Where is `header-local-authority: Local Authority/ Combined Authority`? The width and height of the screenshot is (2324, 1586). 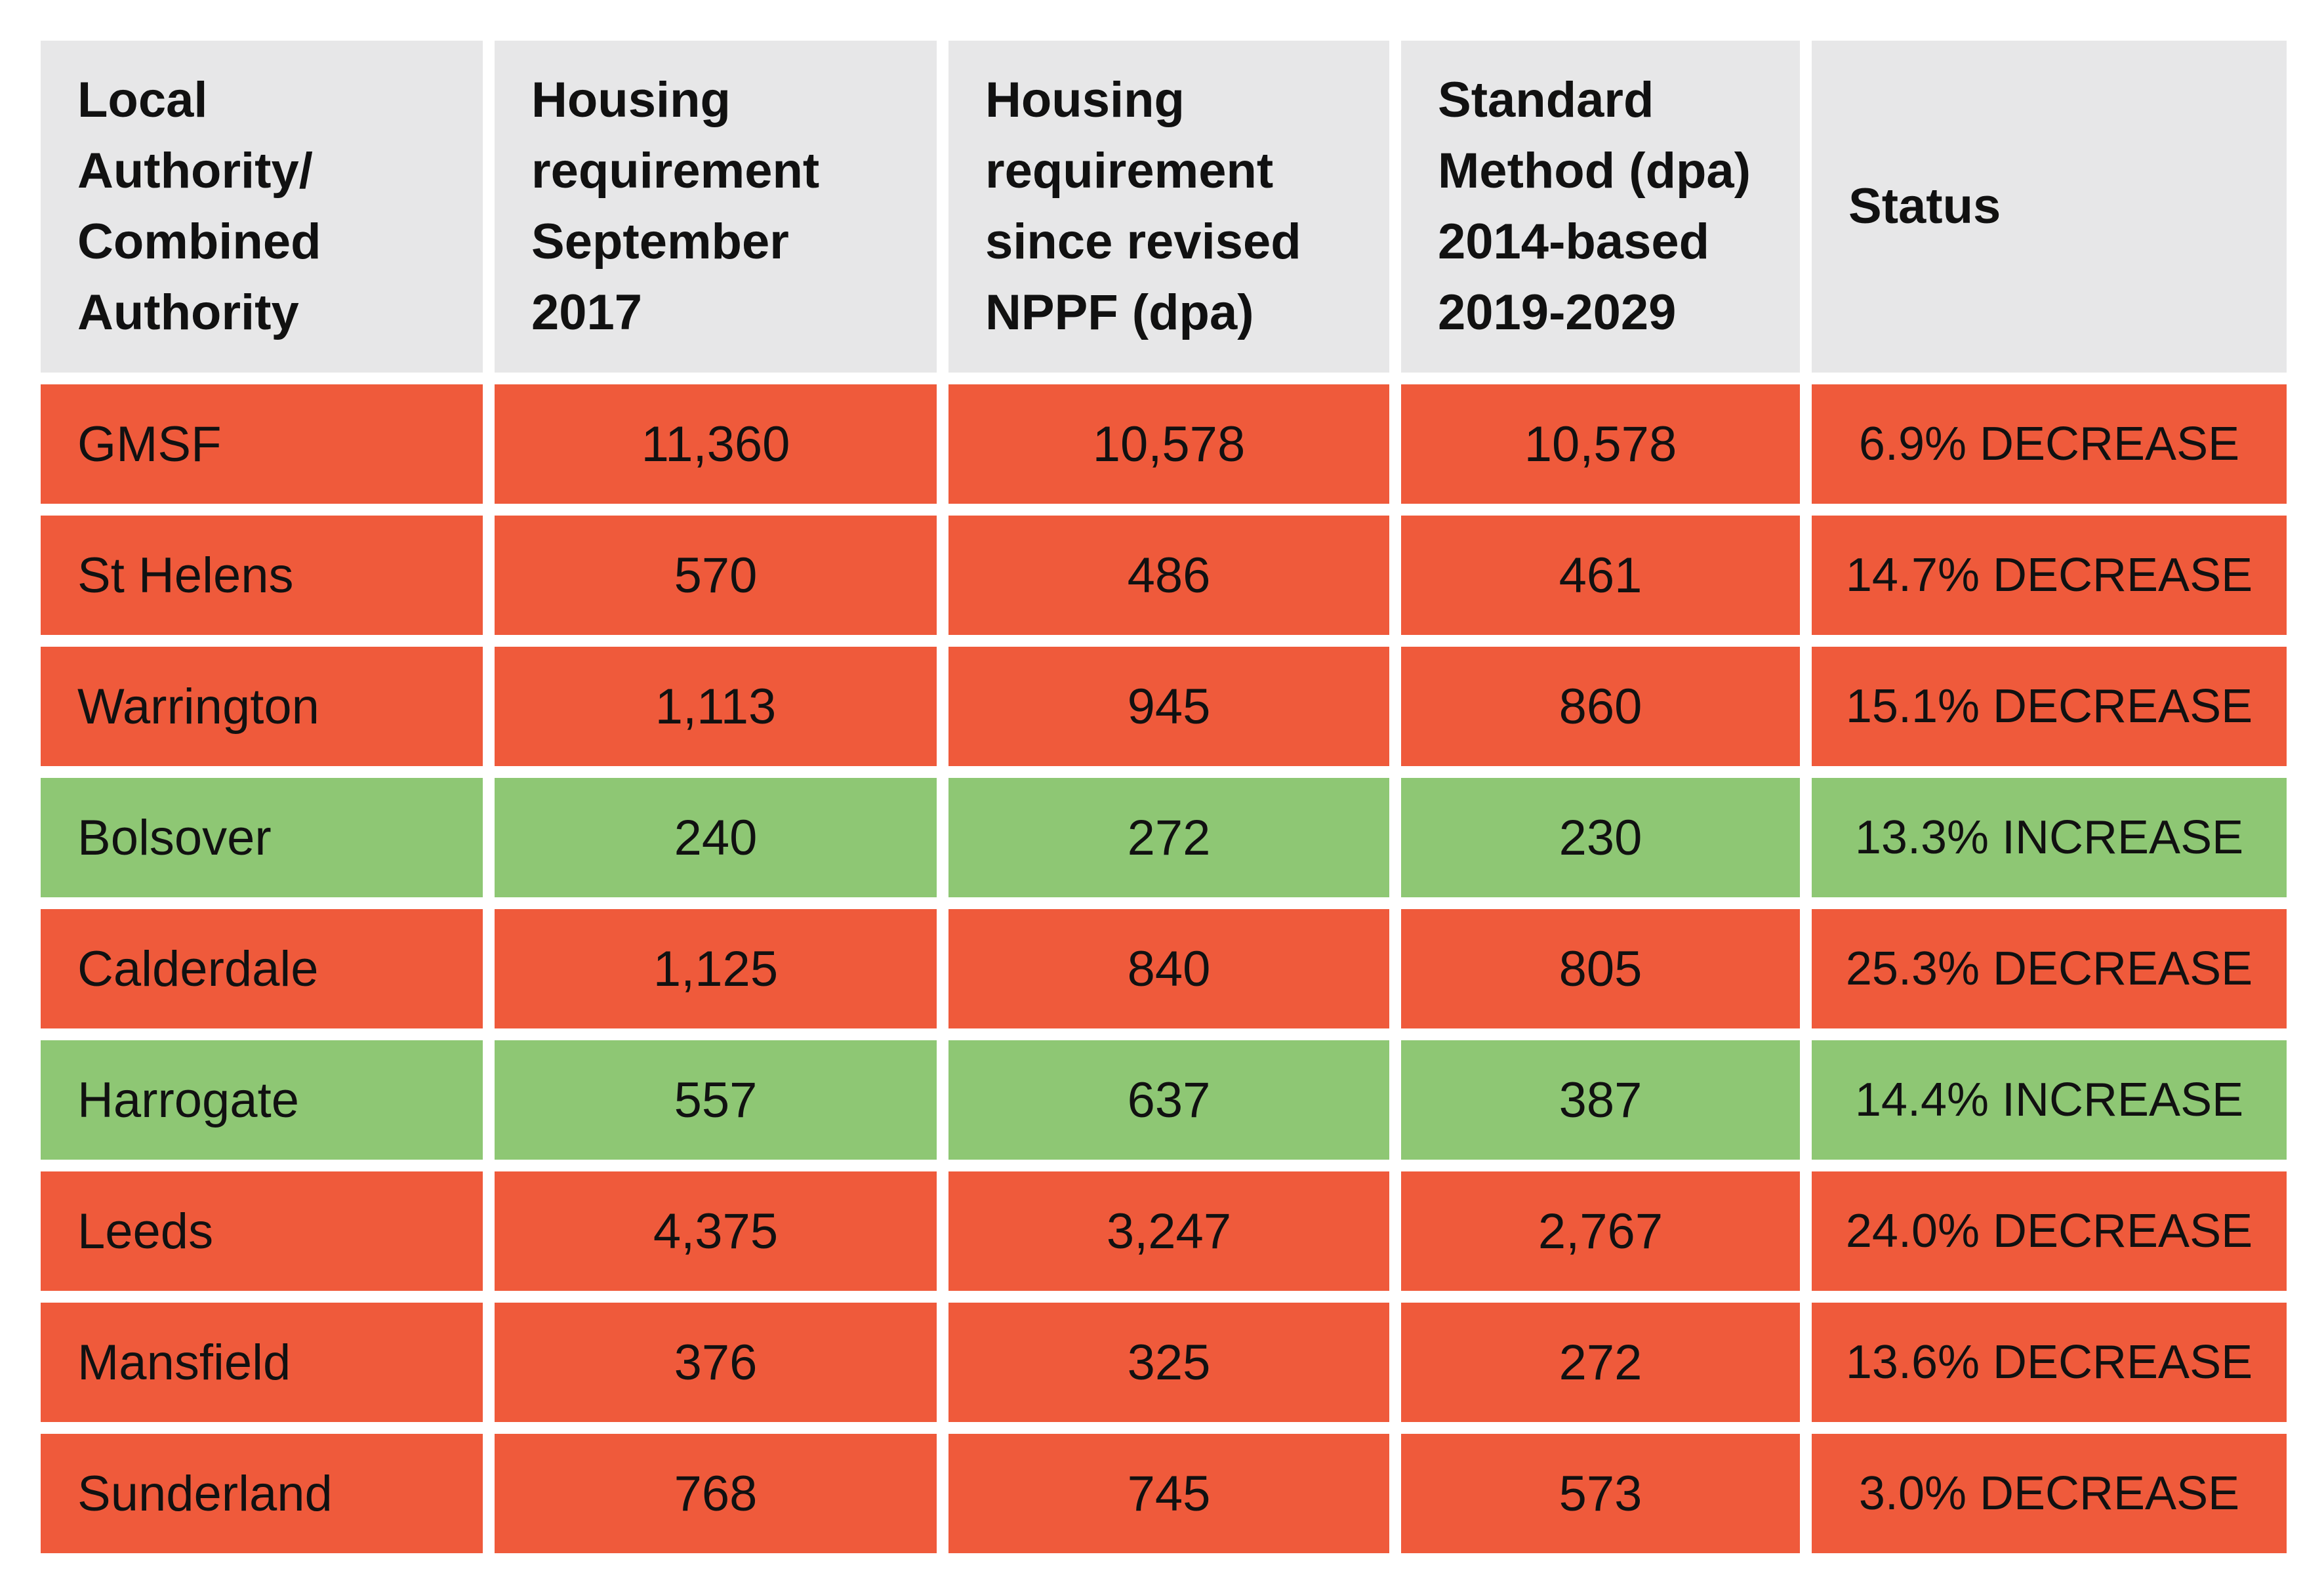 header-local-authority: Local Authority/ Combined Authority is located at coordinates (262, 207).